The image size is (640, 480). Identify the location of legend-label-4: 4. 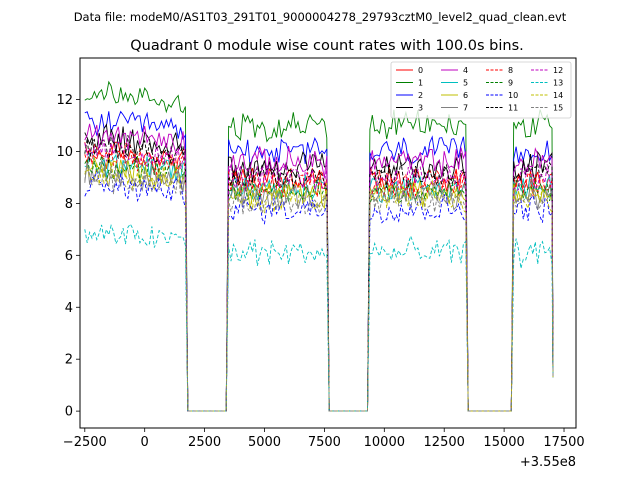
(465, 70).